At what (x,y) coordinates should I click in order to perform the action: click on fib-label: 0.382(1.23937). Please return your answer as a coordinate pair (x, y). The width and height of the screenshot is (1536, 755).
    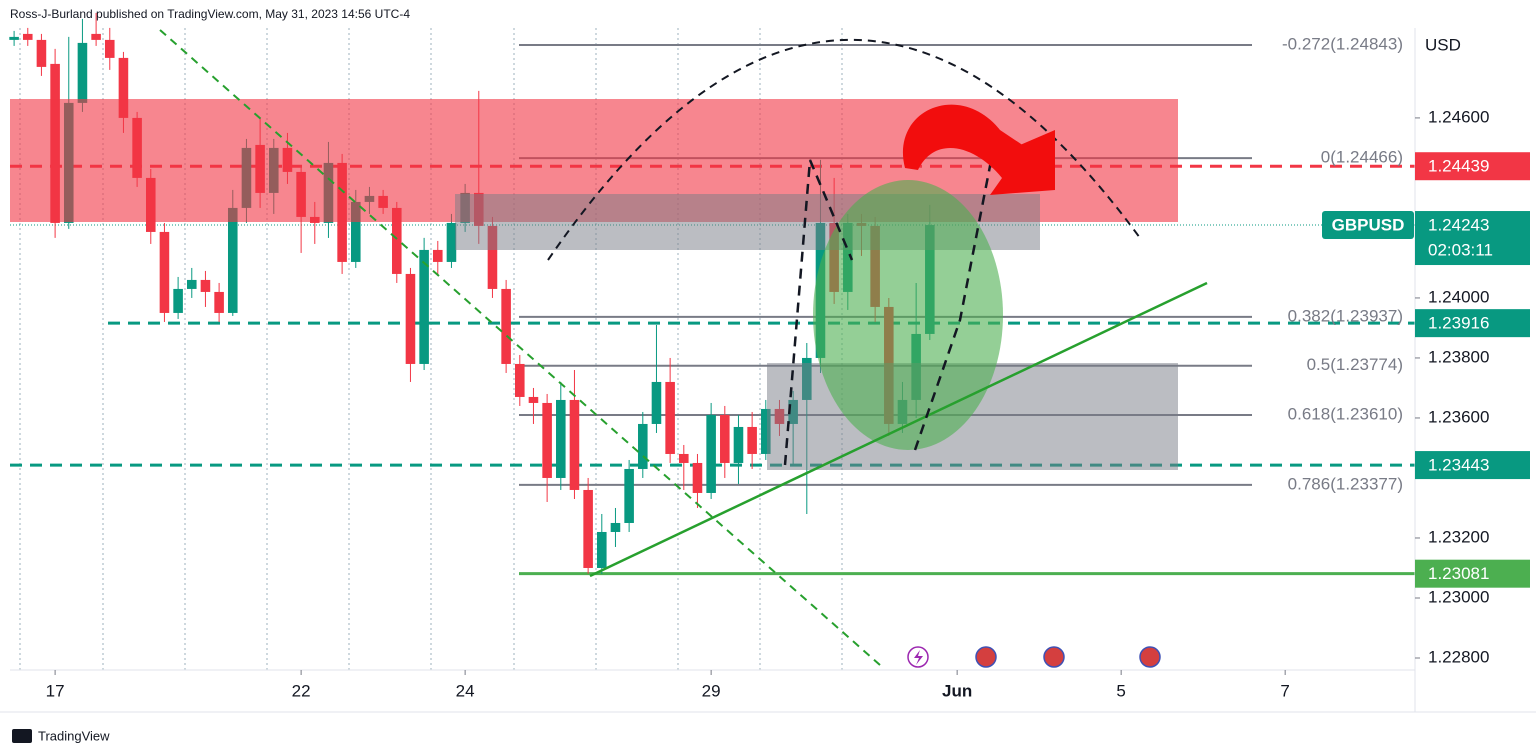
    Looking at the image, I should click on (1345, 315).